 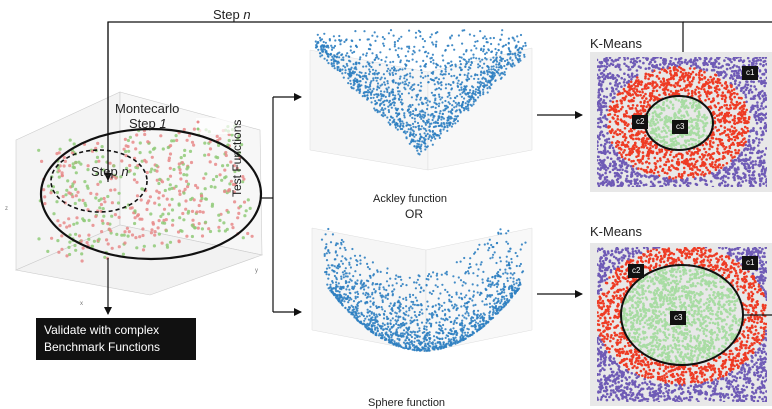 What do you see at coordinates (144, 123) in the screenshot?
I see `step1-prefix: Step` at bounding box center [144, 123].